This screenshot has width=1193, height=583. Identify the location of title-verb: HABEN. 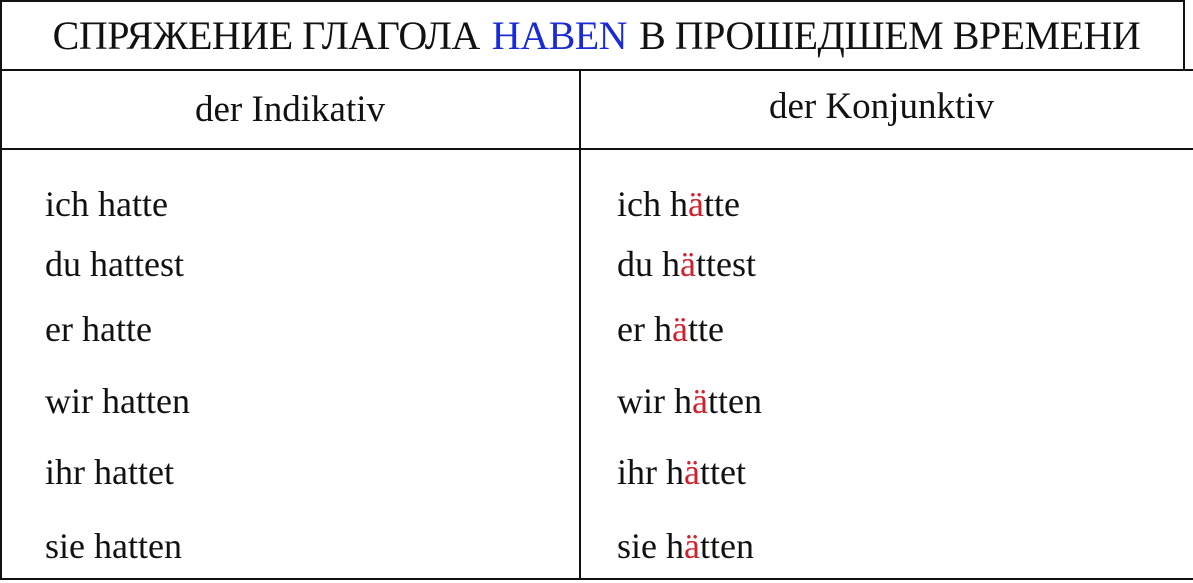
(559, 35).